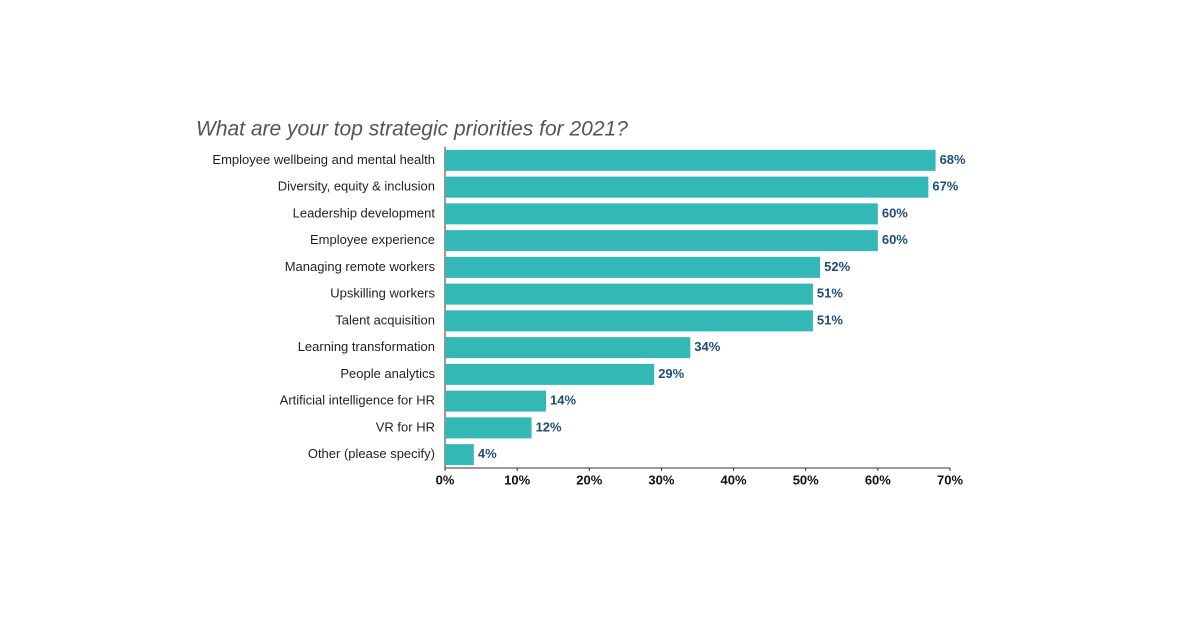 Image resolution: width=1200 pixels, height=627 pixels. I want to click on x-tick-label: 30%, so click(661, 479).